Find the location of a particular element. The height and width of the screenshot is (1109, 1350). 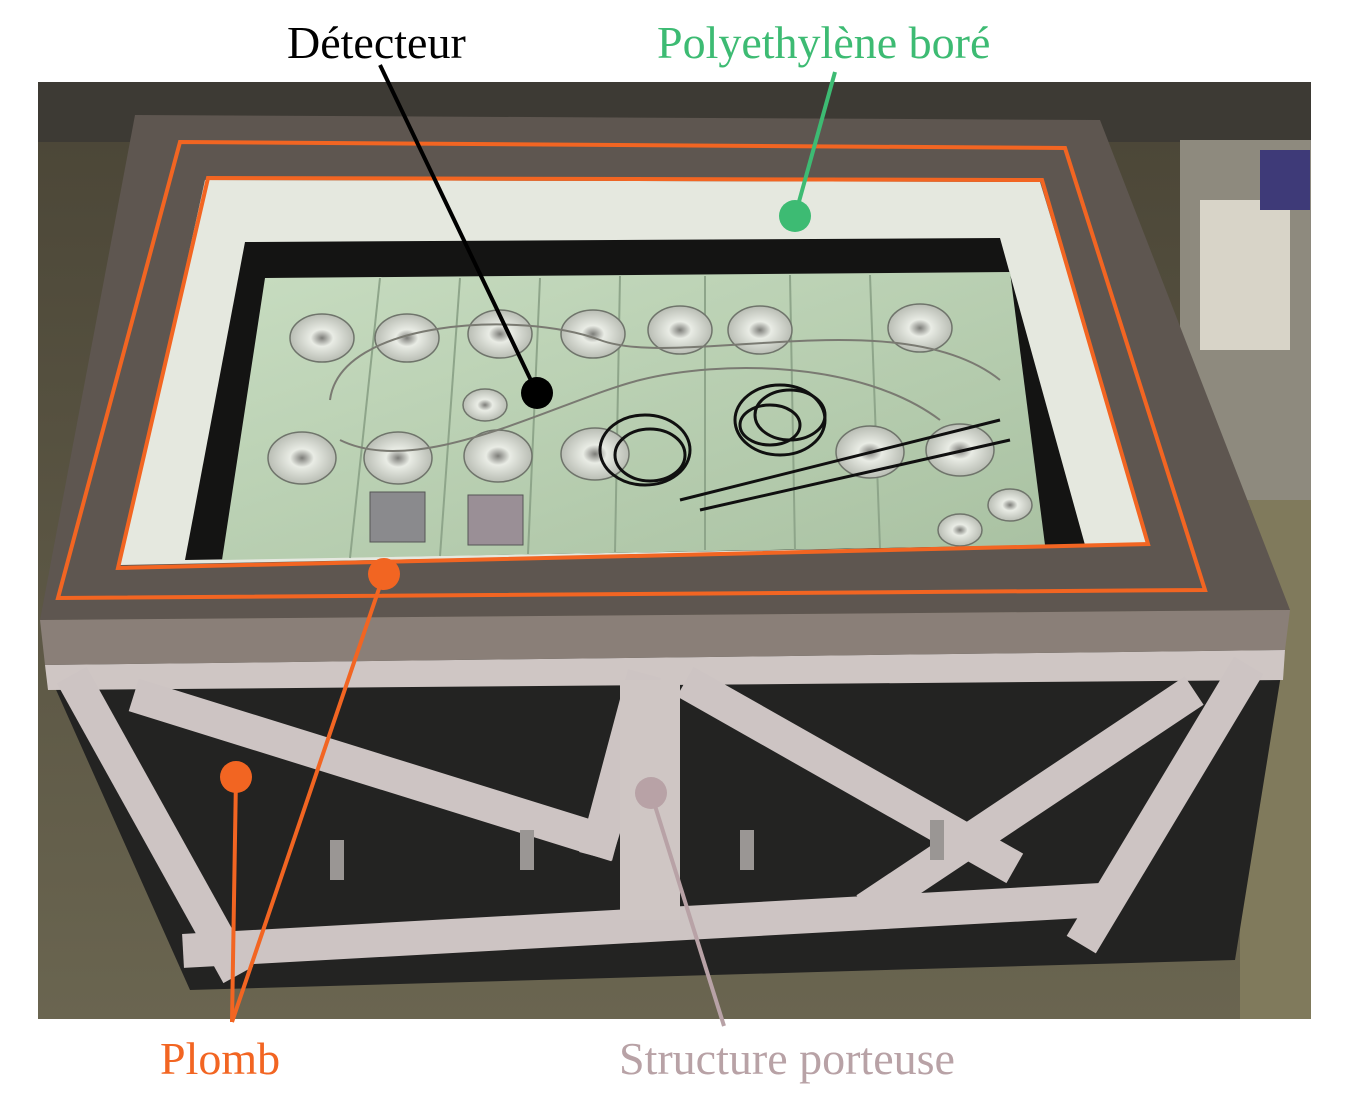

lead-callout is located at coordinates (310, 790).